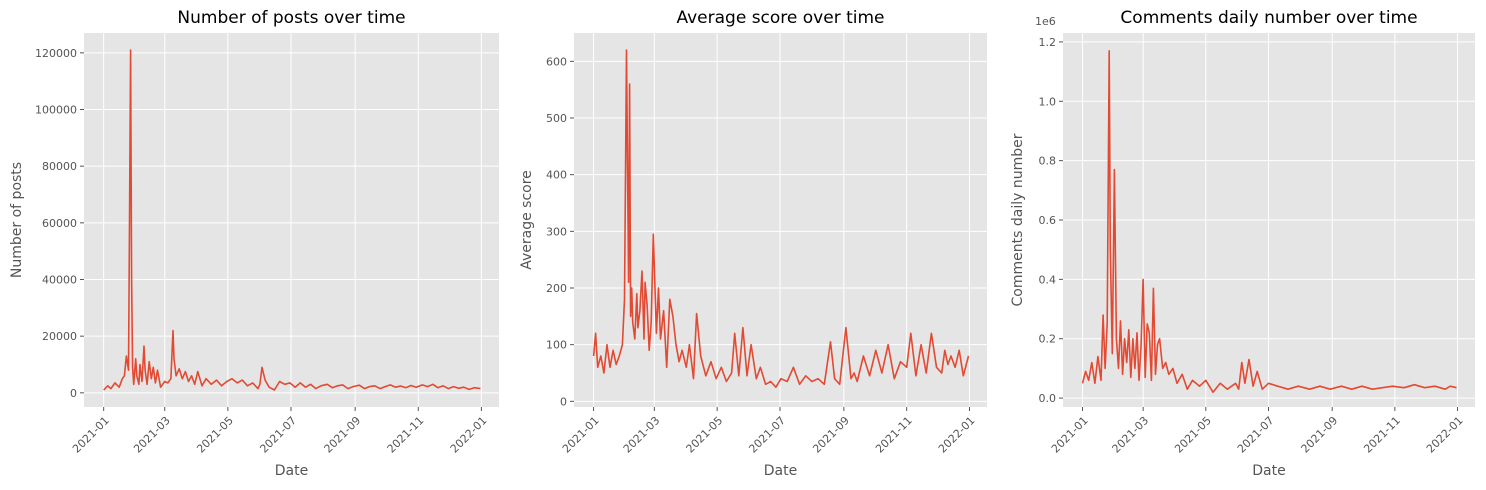  What do you see at coordinates (59, 166) in the screenshot?
I see `y-tick-label: 80000` at bounding box center [59, 166].